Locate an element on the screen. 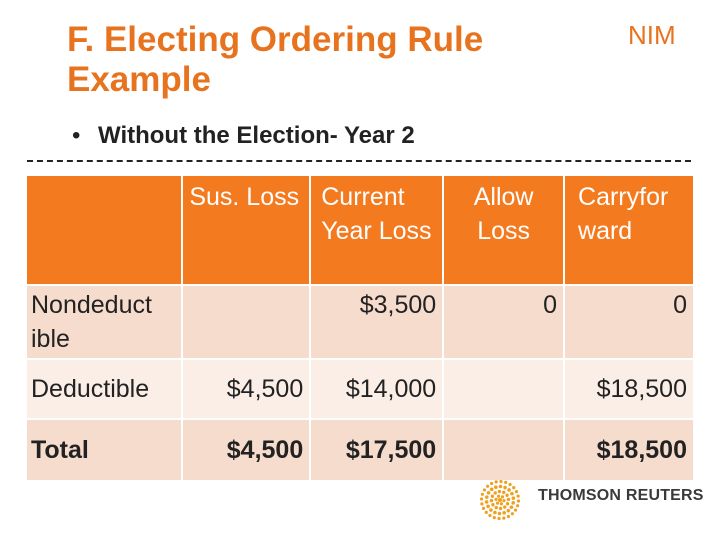 The height and width of the screenshot is (540, 720). corner-label: NIM is located at coordinates (652, 35).